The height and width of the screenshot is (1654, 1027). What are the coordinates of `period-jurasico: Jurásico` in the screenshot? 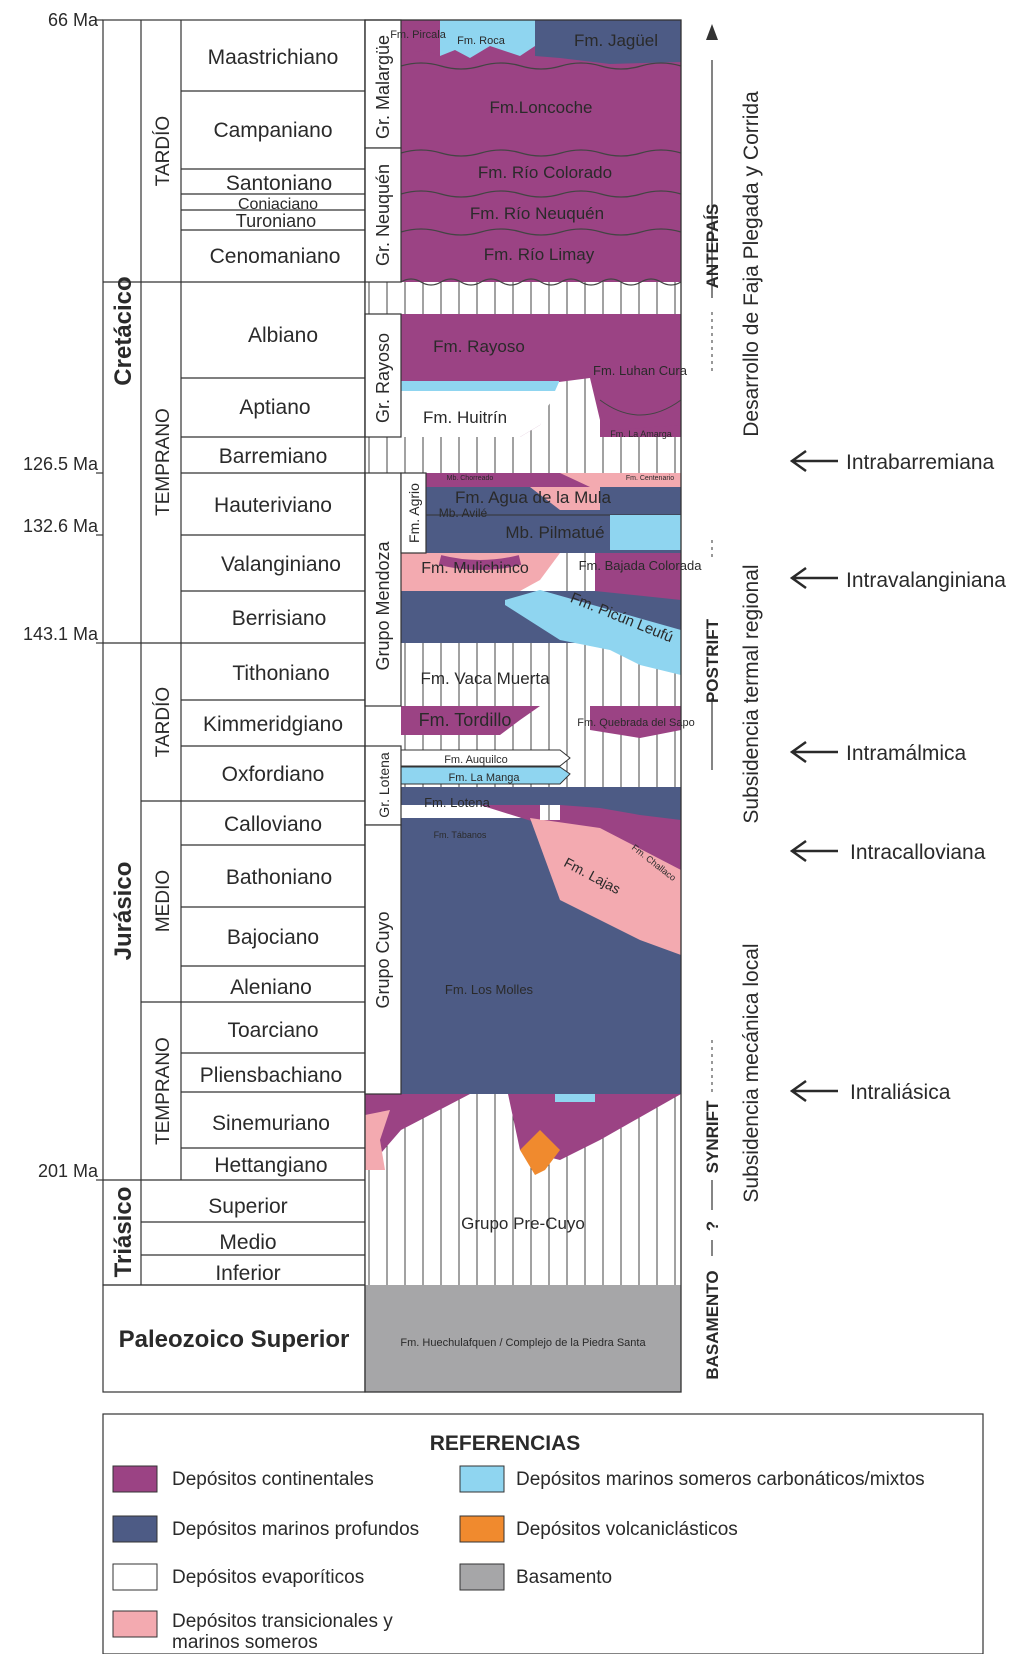 It's located at (123, 911).